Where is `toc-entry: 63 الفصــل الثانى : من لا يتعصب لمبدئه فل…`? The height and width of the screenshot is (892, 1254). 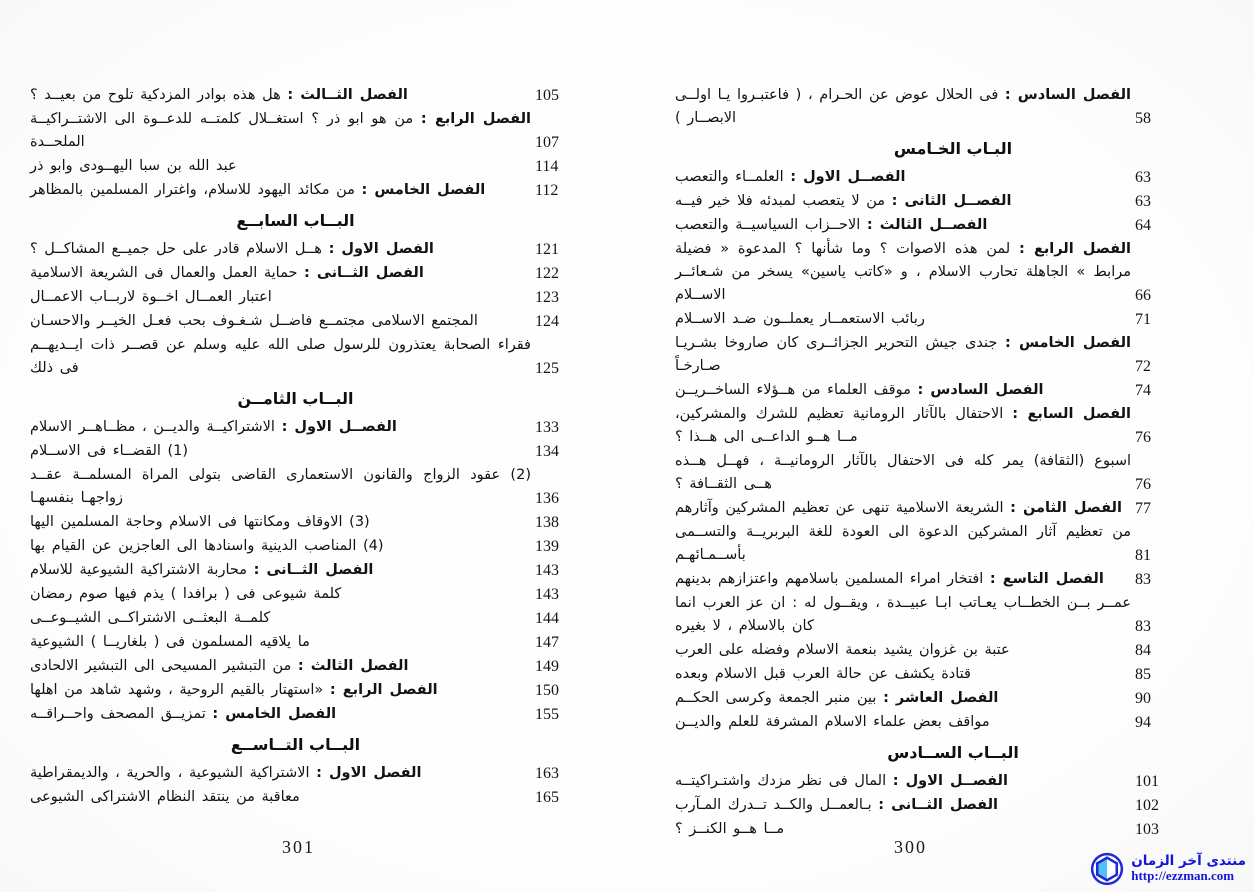 toc-entry: 63 الفصــل الثانى : من لا يتعصب لمبدئه فل… is located at coordinates (927, 201).